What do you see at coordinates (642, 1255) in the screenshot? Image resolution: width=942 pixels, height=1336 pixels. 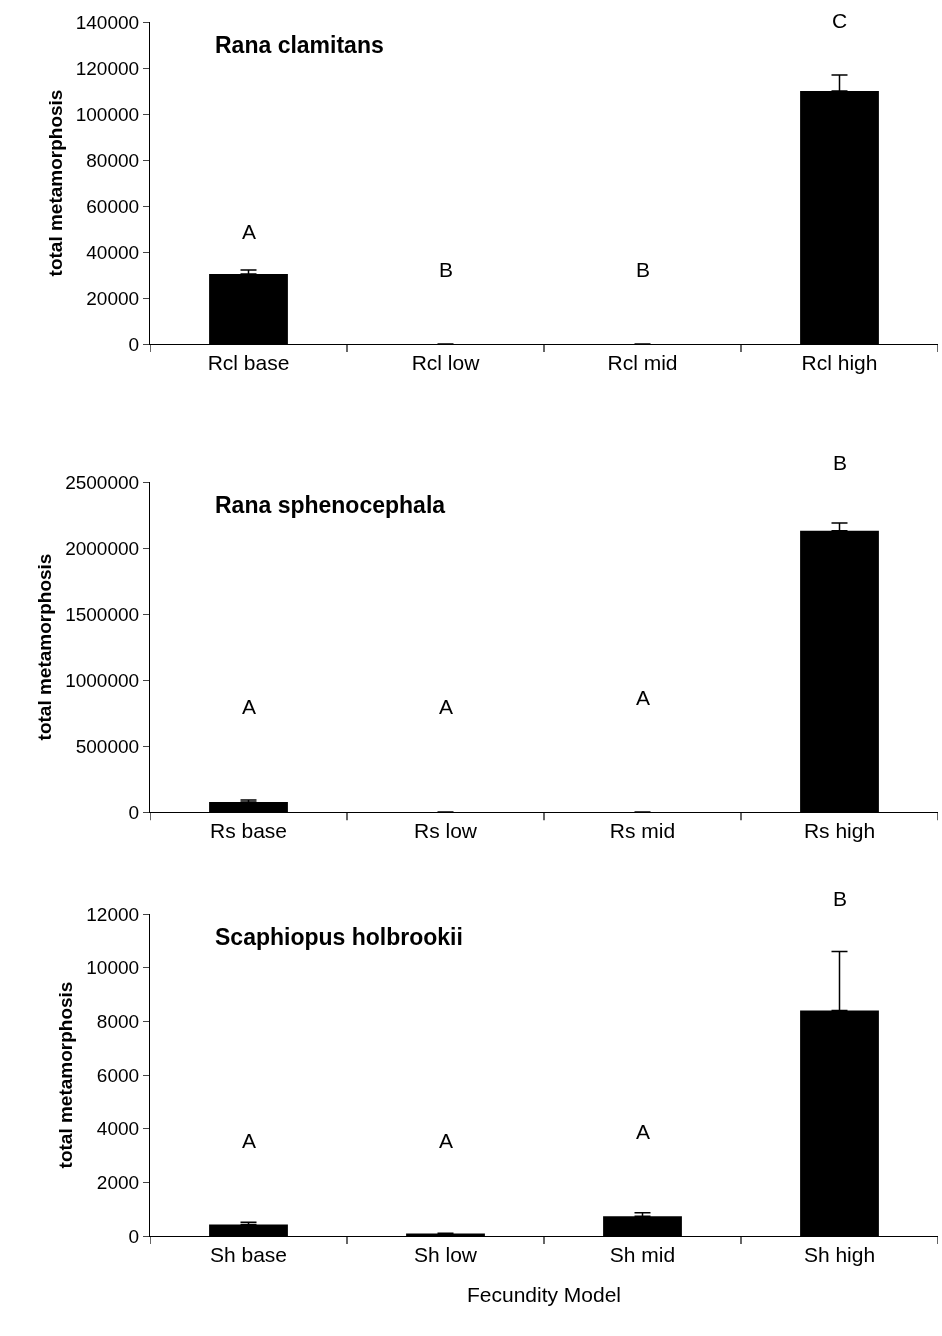 I see `x-tick-label: Sh mid` at bounding box center [642, 1255].